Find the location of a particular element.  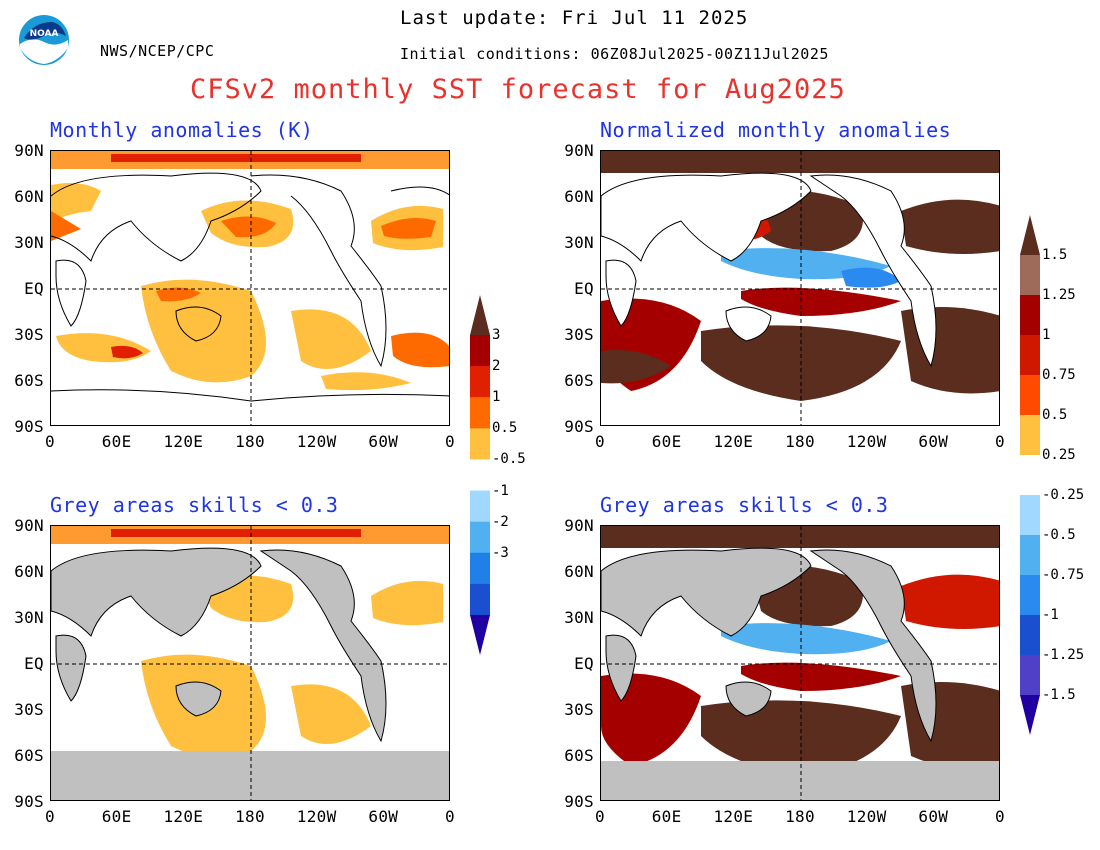

panel-title-bottom-left: Grey areas skills < 0.3 is located at coordinates (194, 505).